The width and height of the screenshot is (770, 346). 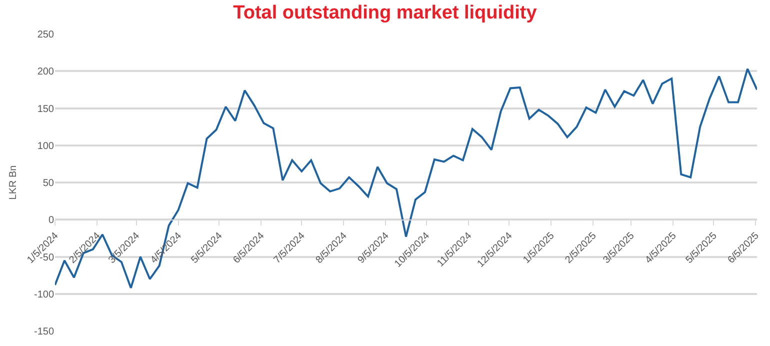 I want to click on y-tick-label: 0, so click(x=51, y=220).